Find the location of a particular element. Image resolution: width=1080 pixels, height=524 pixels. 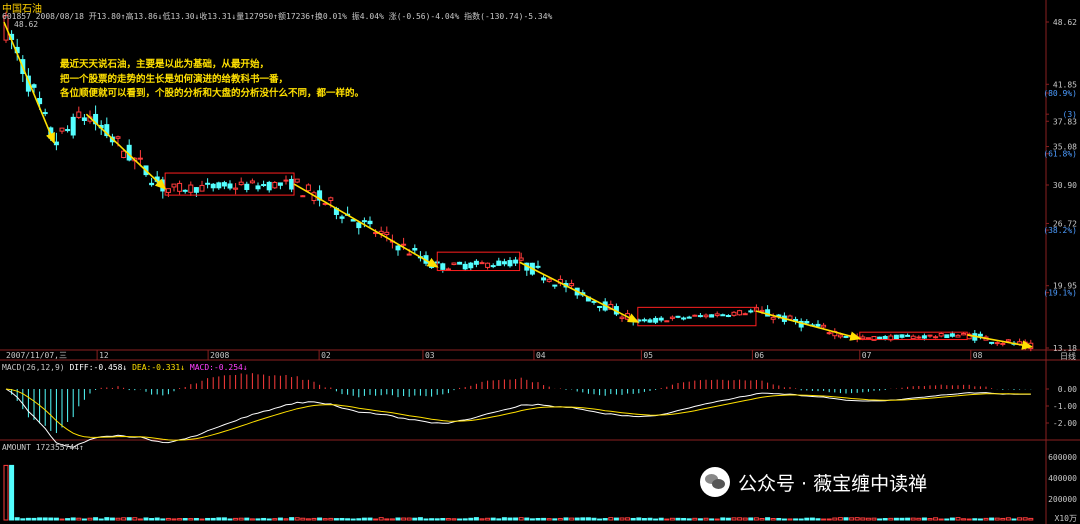

annotation-line: 把一个股票的走势的生长是如何演进的给教科书一番， is located at coordinates (174, 79).